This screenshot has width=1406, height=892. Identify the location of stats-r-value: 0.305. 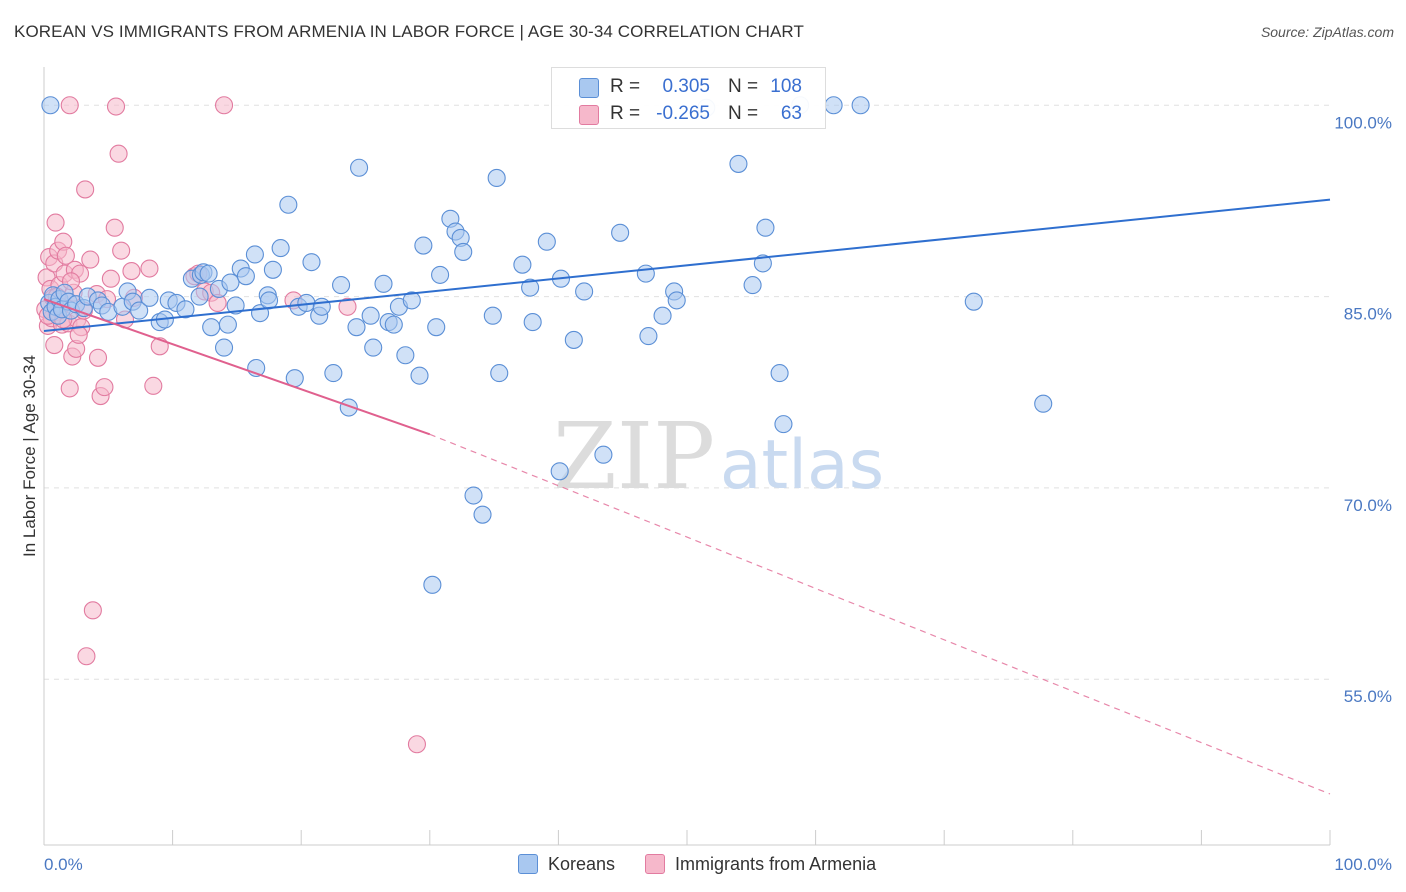
(686, 86).